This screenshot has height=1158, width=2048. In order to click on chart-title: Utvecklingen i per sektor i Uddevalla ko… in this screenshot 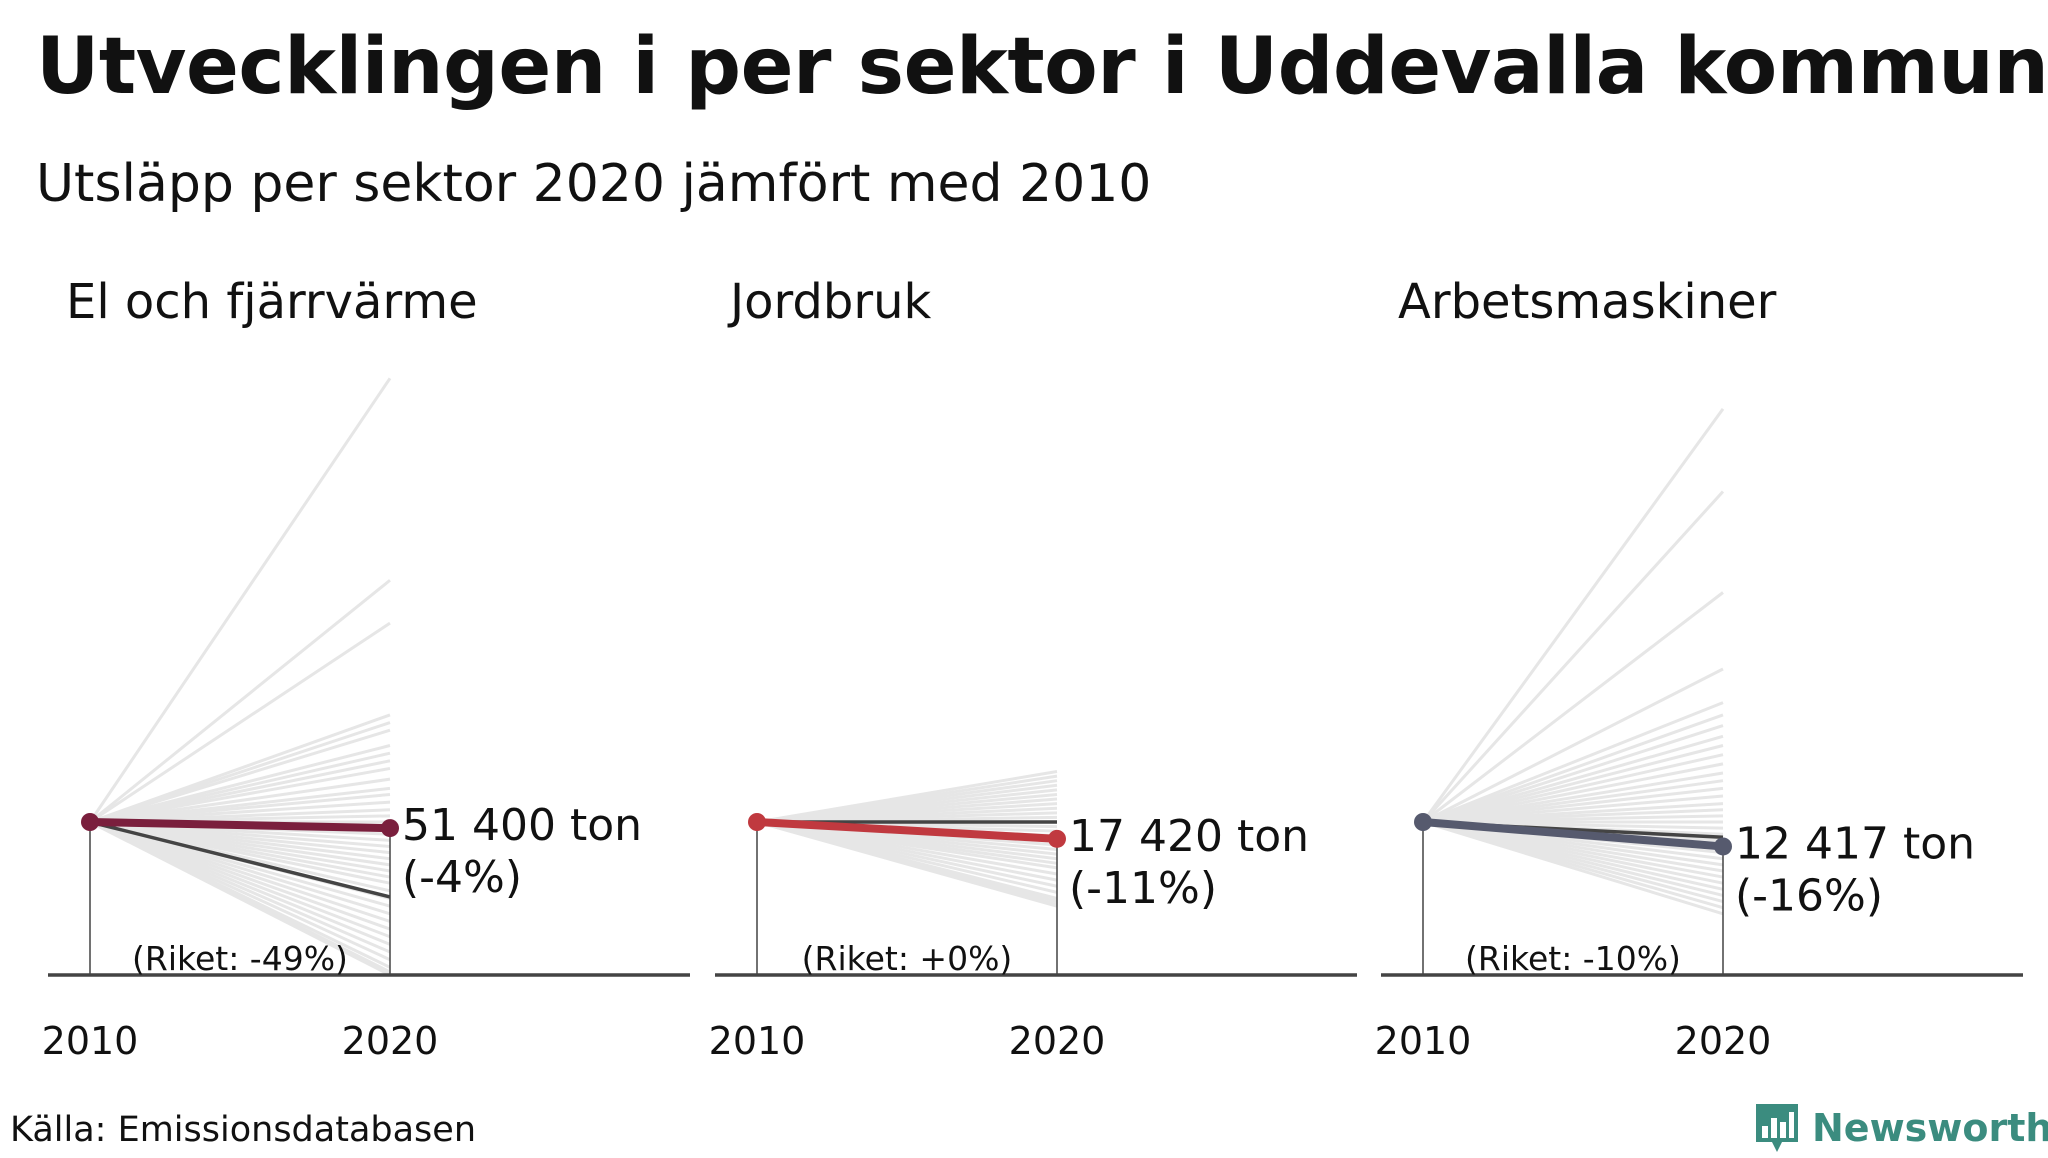, I will do `click(1042, 67)`.